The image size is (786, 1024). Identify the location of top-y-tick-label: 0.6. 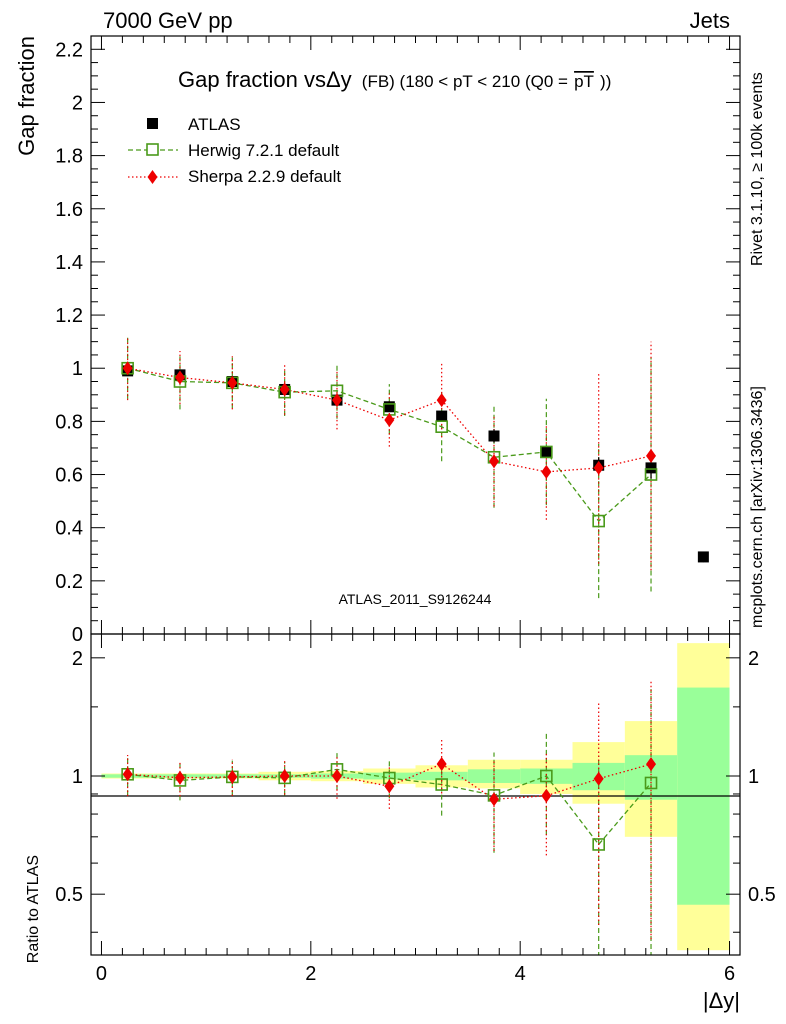
(69, 476).